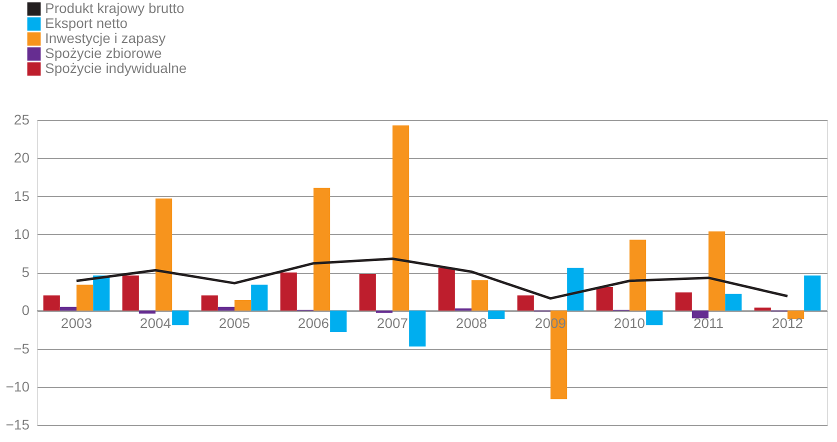 This screenshot has height=442, width=837. I want to click on y-tick-label: 20, so click(22, 158).